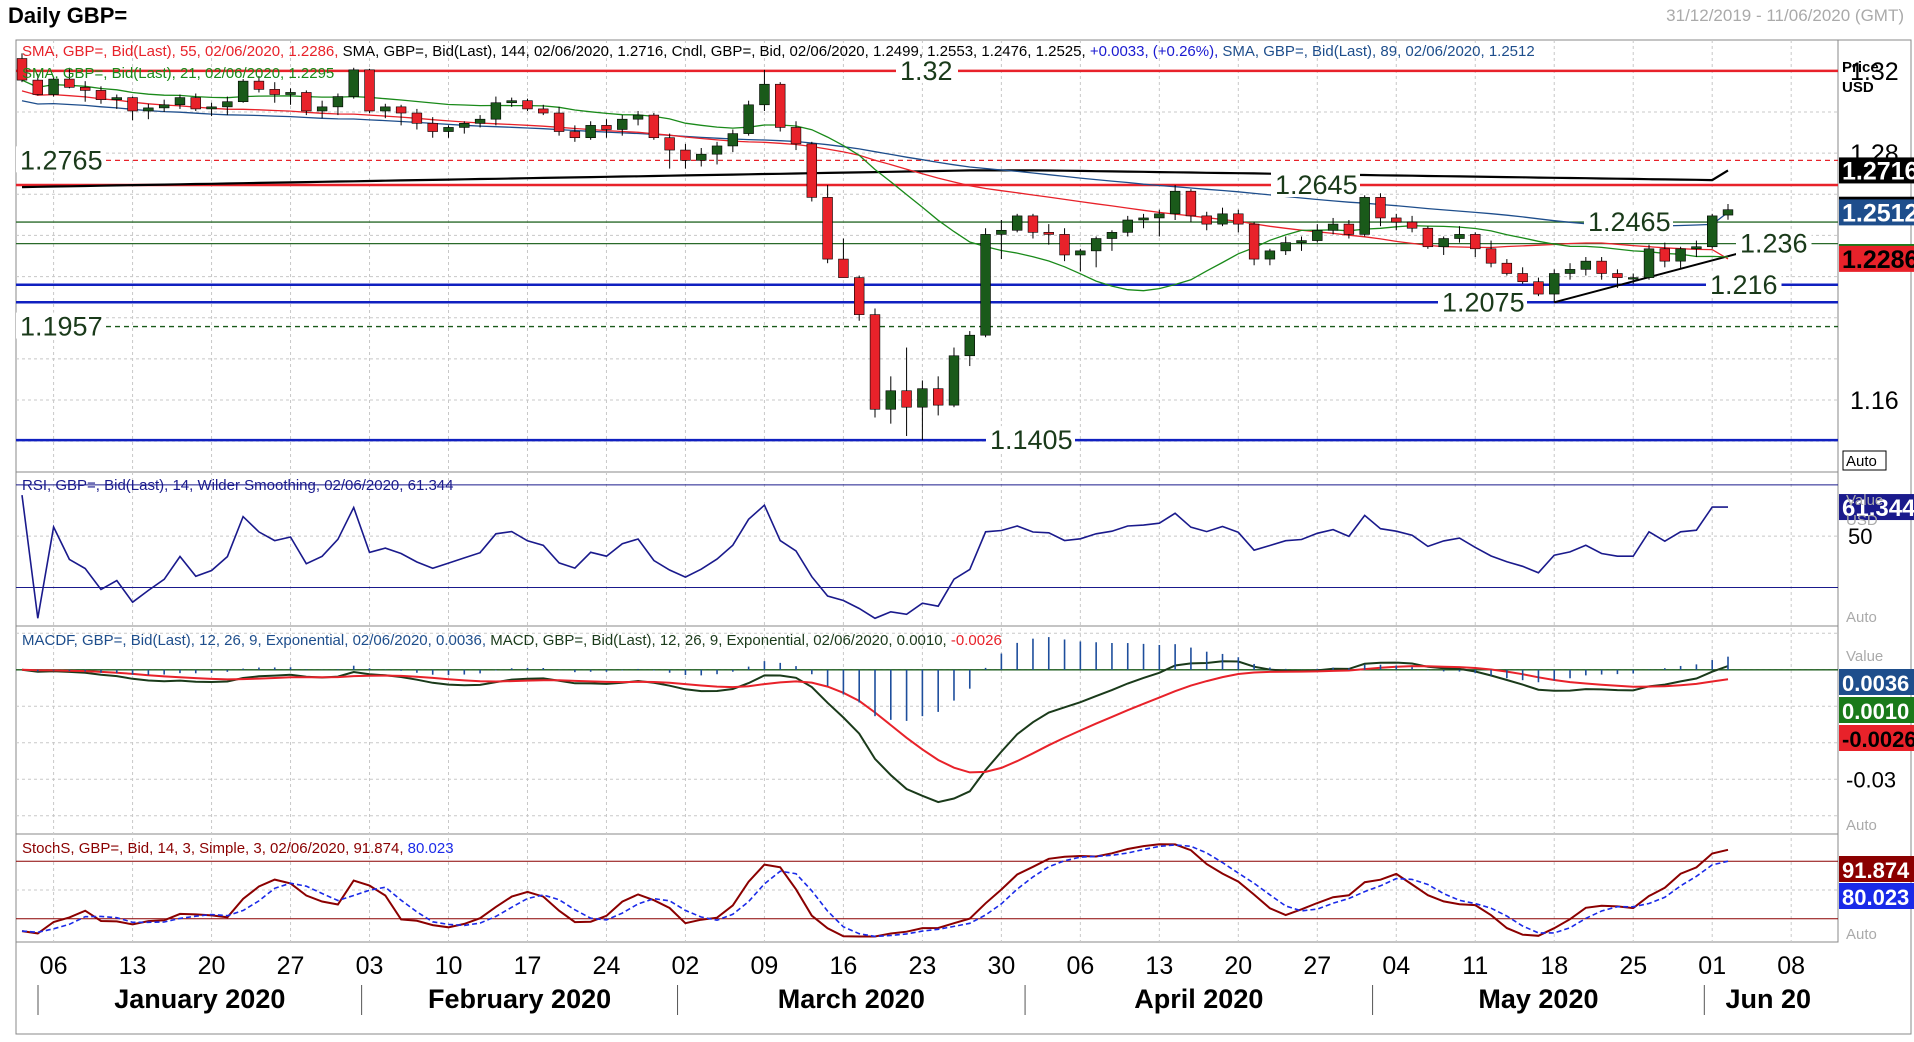  I want to click on price-tick: 1.32, so click(1874, 72).